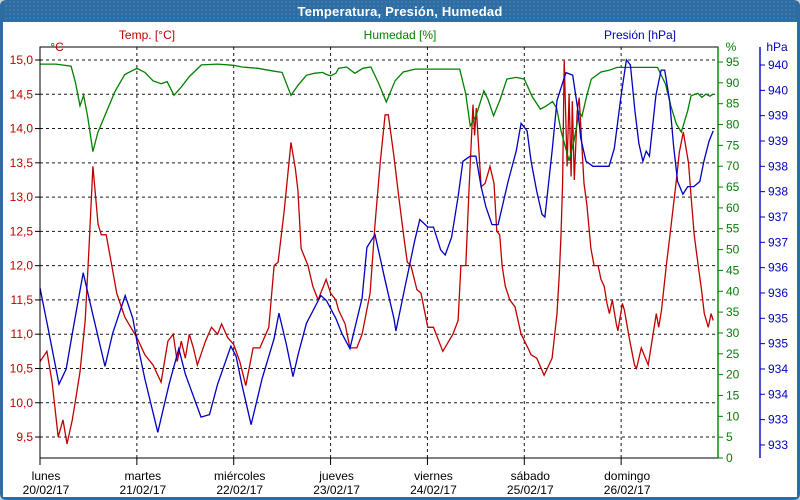 The height and width of the screenshot is (500, 800). I want to click on temp-tick-label: 10,5, so click(22, 368).